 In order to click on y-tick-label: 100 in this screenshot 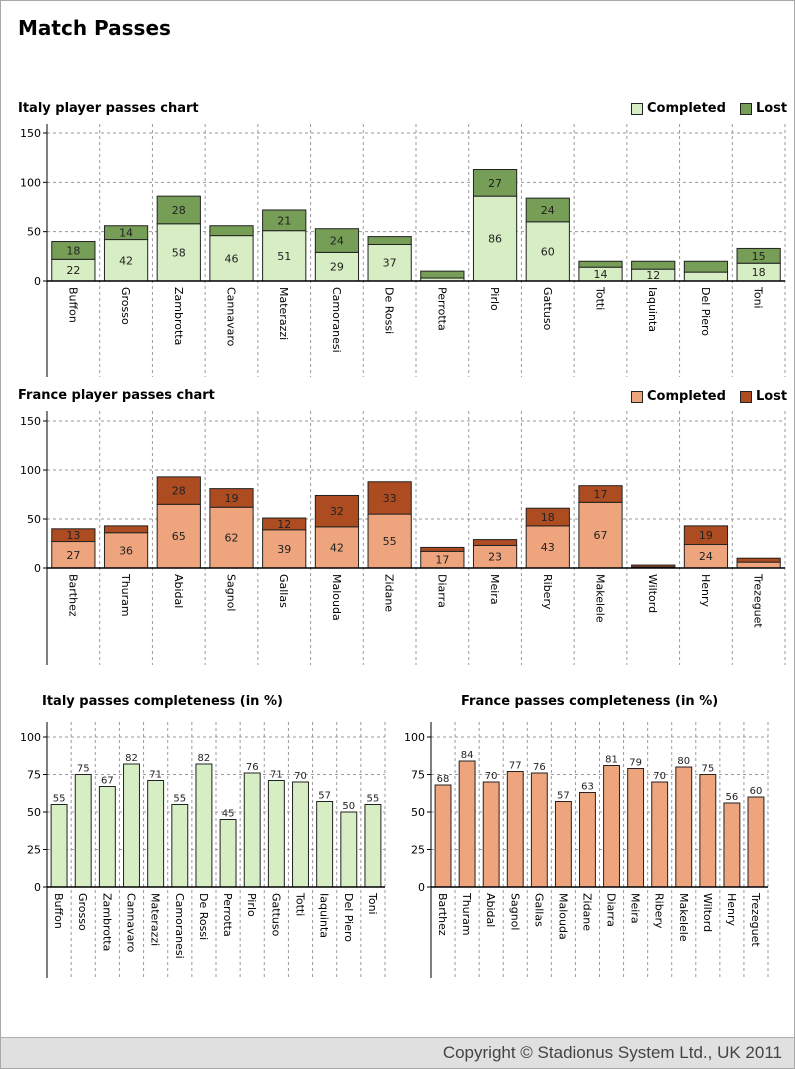, I will do `click(414, 737)`.